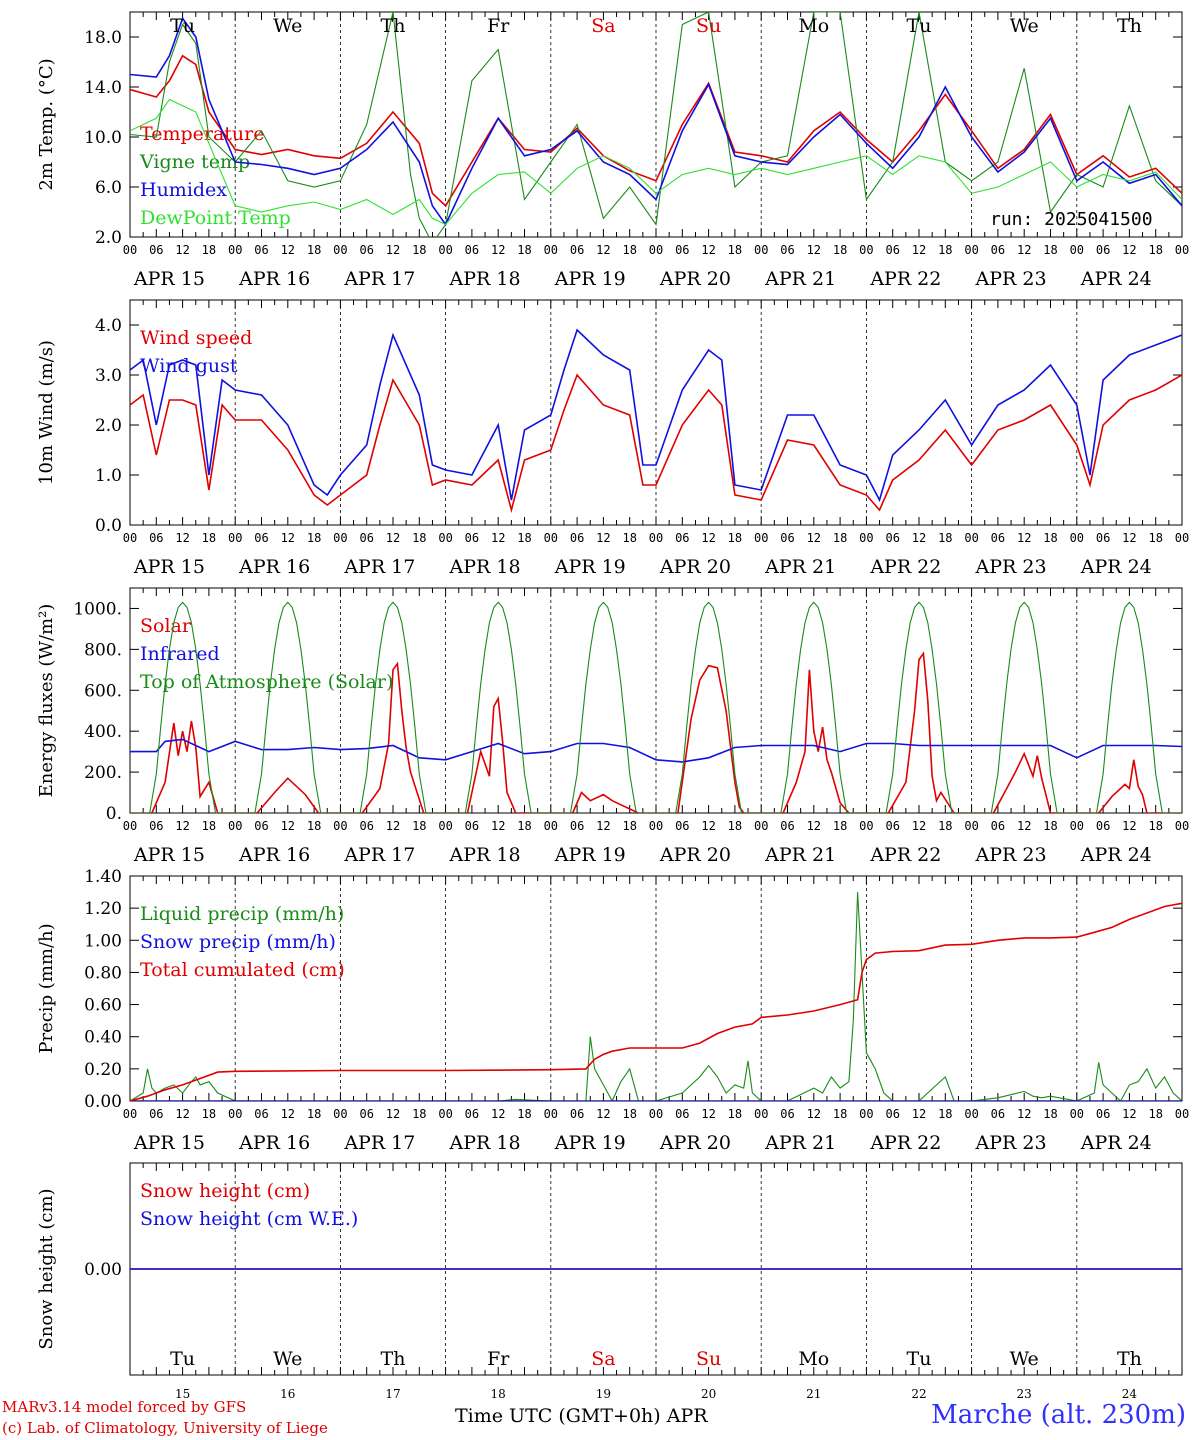  What do you see at coordinates (108, 476) in the screenshot?
I see `y-tick-label: 1.0` at bounding box center [108, 476].